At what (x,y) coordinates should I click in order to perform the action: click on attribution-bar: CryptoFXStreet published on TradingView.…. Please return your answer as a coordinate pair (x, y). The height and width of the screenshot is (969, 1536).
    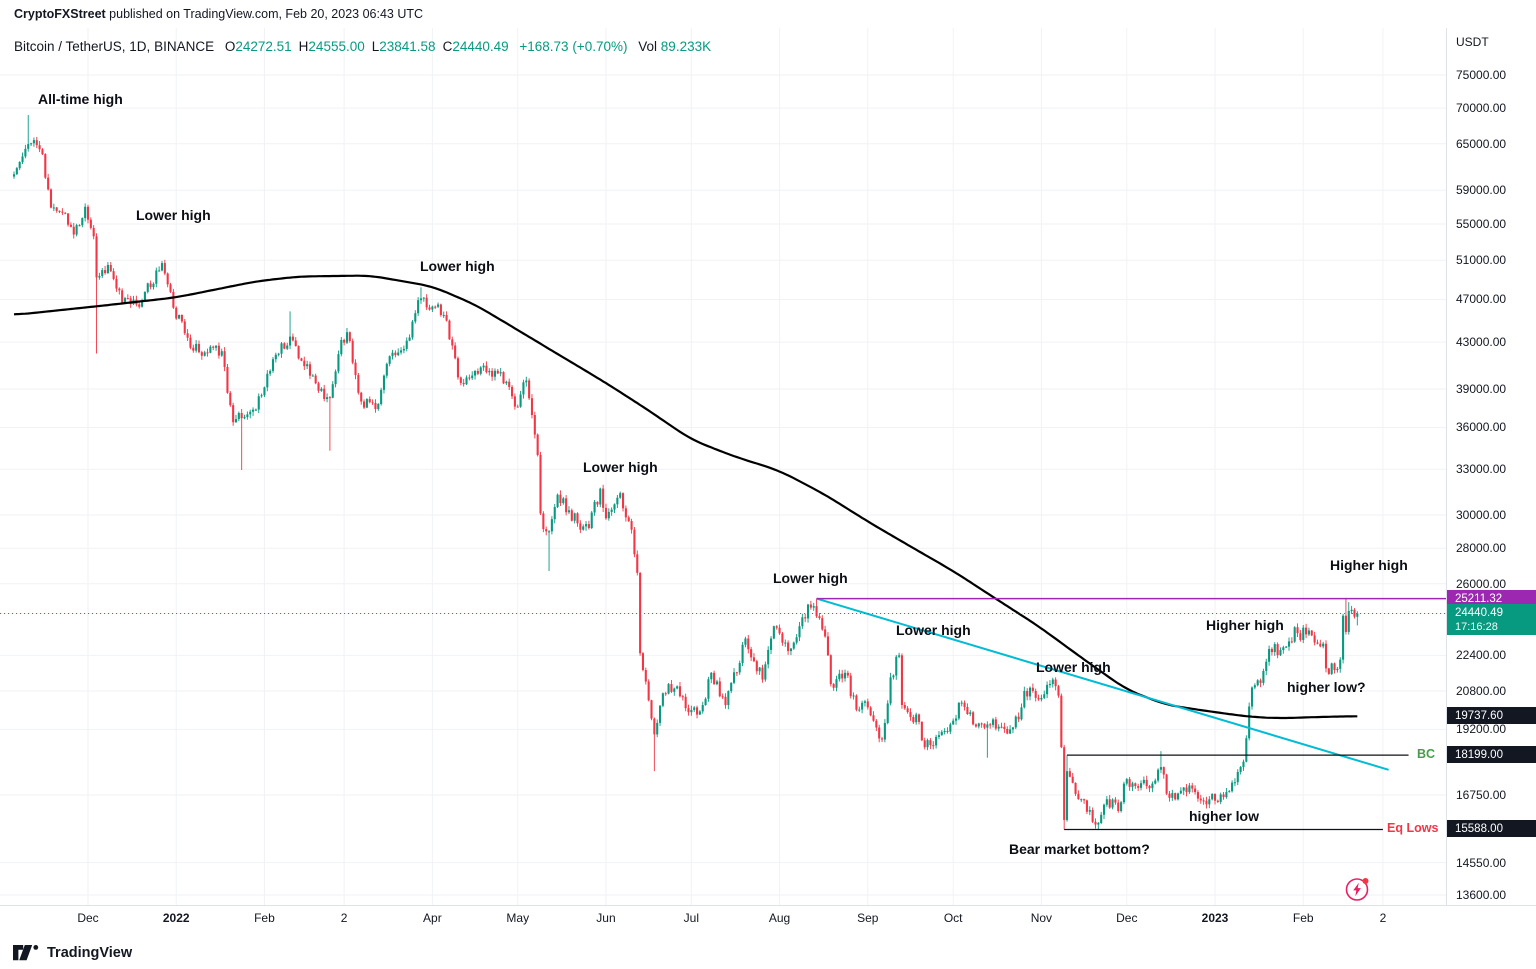
    Looking at the image, I should click on (768, 14).